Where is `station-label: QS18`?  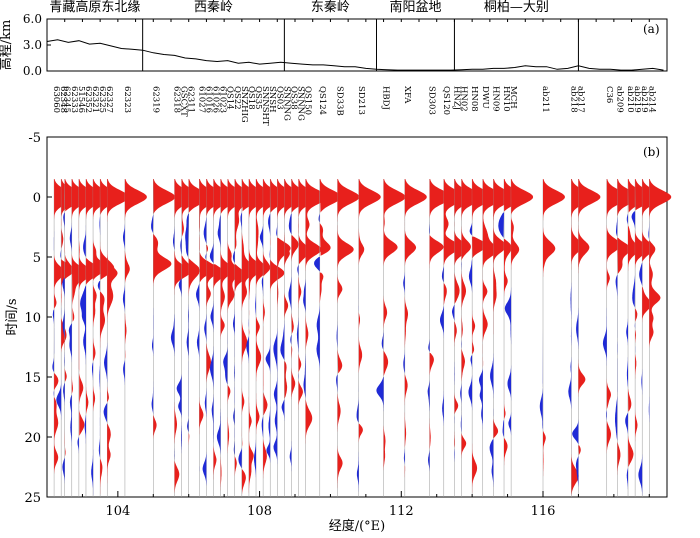 station-label: QS18 is located at coordinates (251, 98).